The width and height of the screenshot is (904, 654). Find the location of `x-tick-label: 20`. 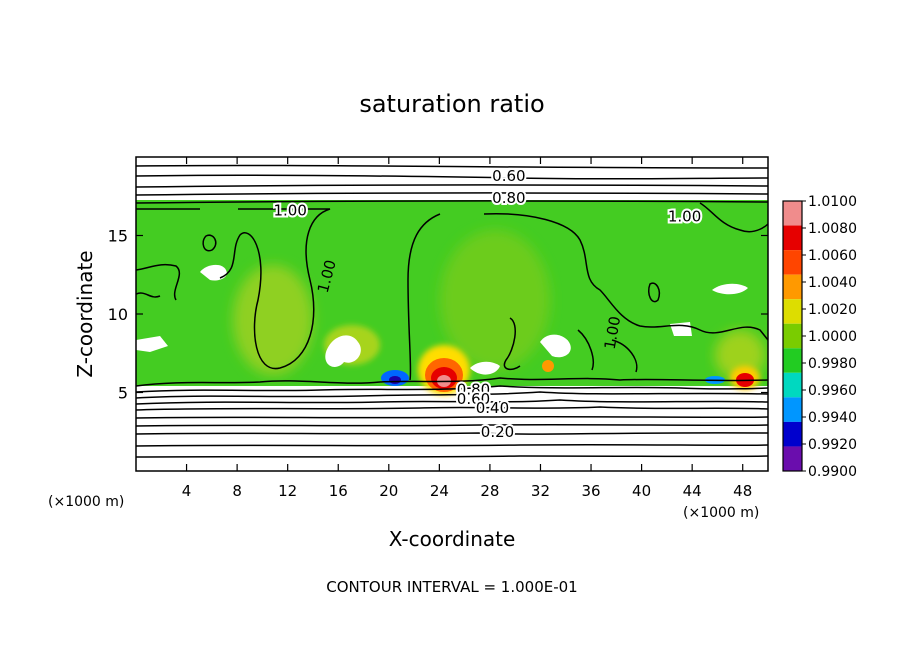

x-tick-label: 20 is located at coordinates (388, 491).